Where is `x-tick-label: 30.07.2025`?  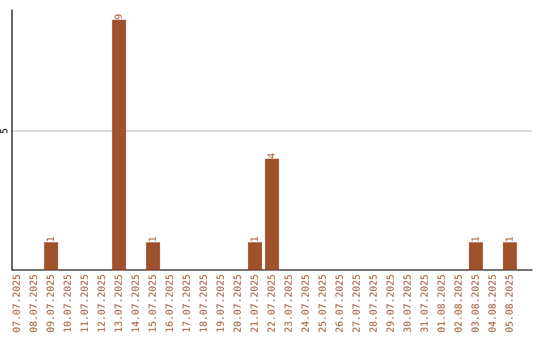
x-tick-label: 30.07.2025 is located at coordinates (407, 303).